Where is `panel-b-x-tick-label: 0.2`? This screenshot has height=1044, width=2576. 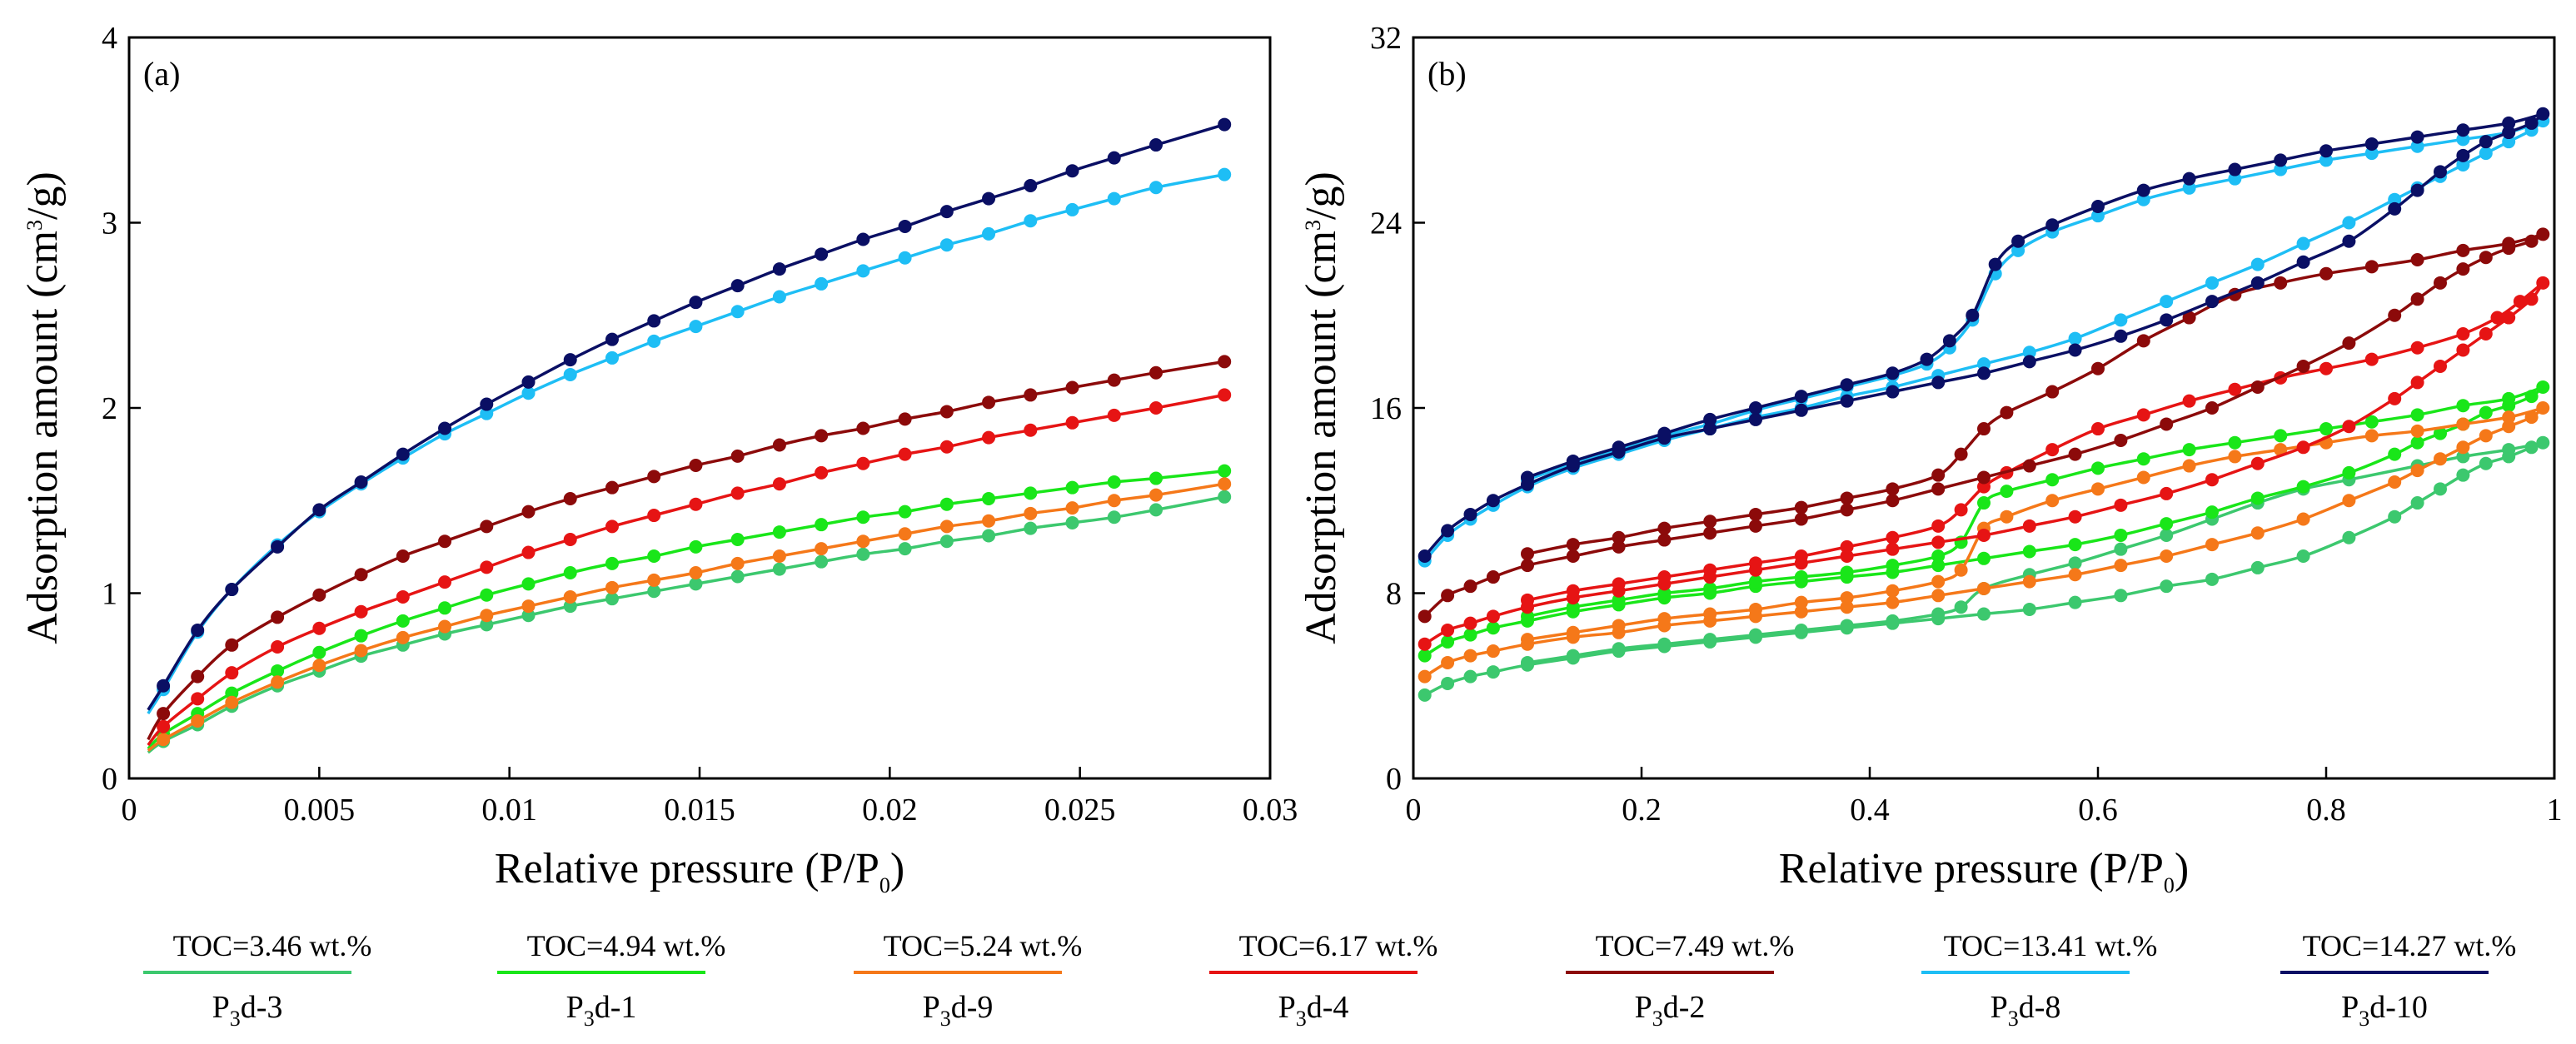 panel-b-x-tick-label: 0.2 is located at coordinates (1642, 810).